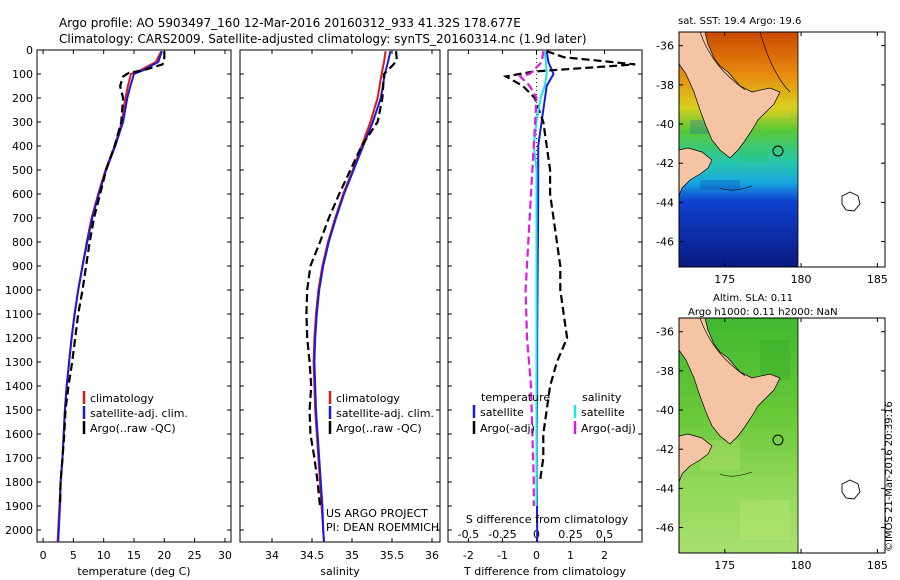  What do you see at coordinates (851, 201) in the screenshot?
I see `sst-chatham-islands` at bounding box center [851, 201].